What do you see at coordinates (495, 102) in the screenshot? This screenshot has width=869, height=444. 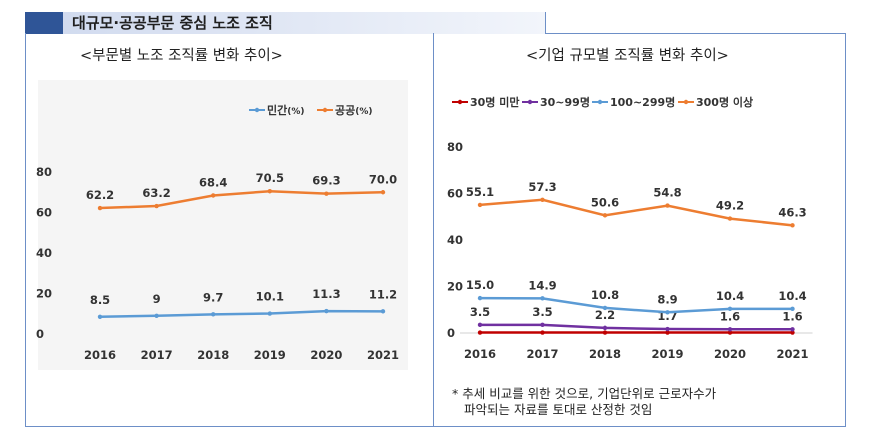 I see `legend-label: 30명 미만` at bounding box center [495, 102].